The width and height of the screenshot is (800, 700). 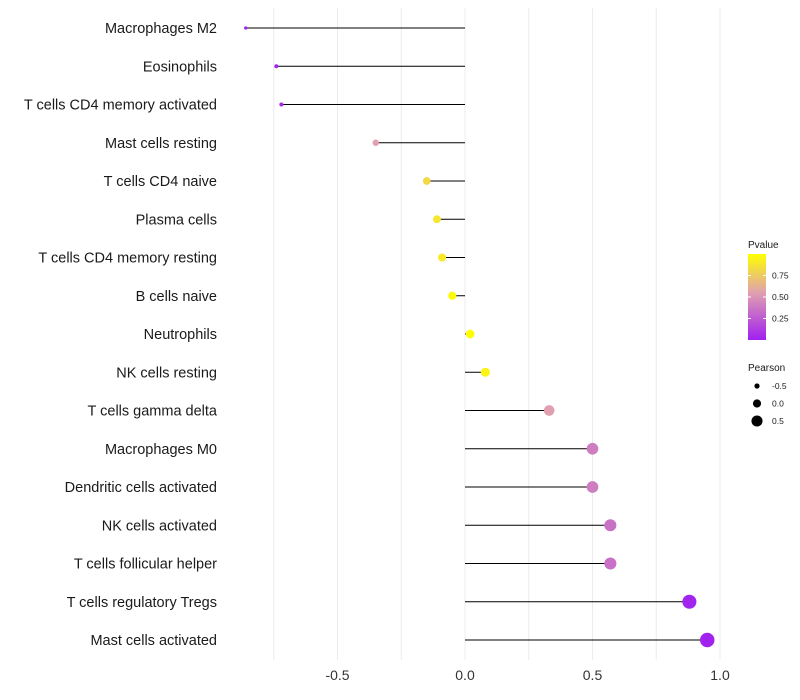 I want to click on category-label: Plasma cells, so click(x=176, y=220).